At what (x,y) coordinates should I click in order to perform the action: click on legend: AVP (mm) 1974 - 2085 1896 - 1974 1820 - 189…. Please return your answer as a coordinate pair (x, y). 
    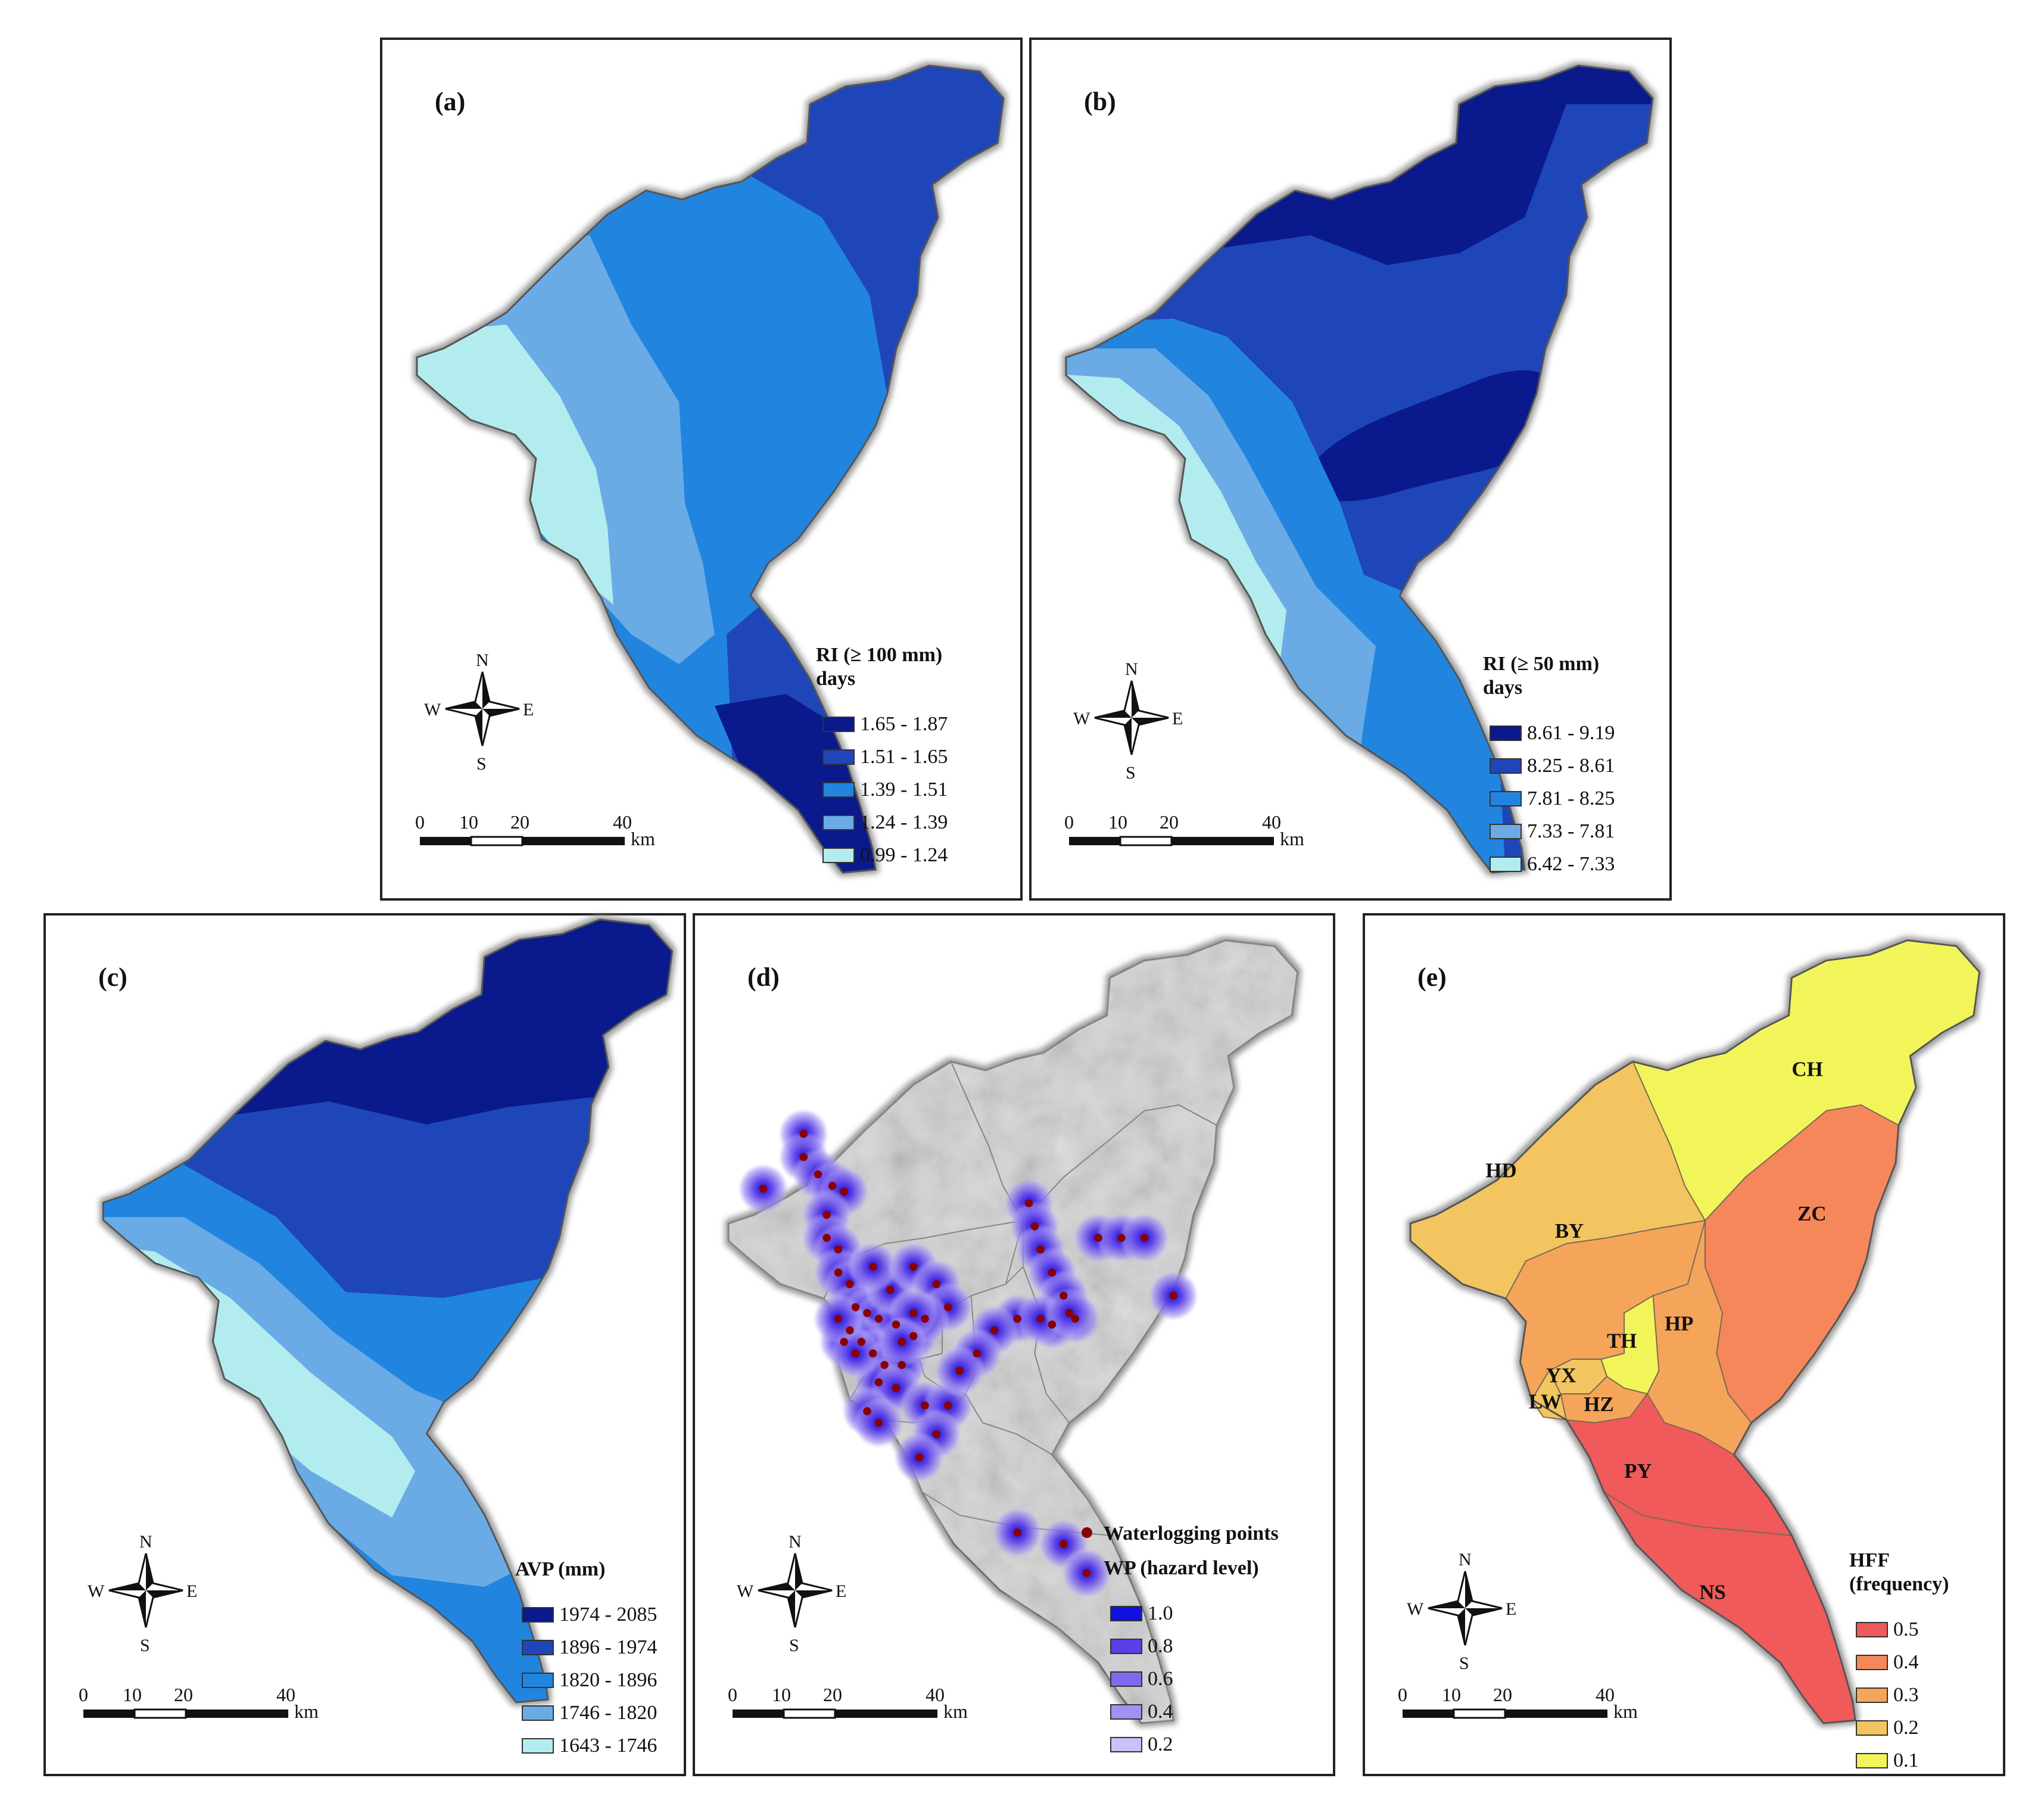
    Looking at the image, I should click on (586, 1657).